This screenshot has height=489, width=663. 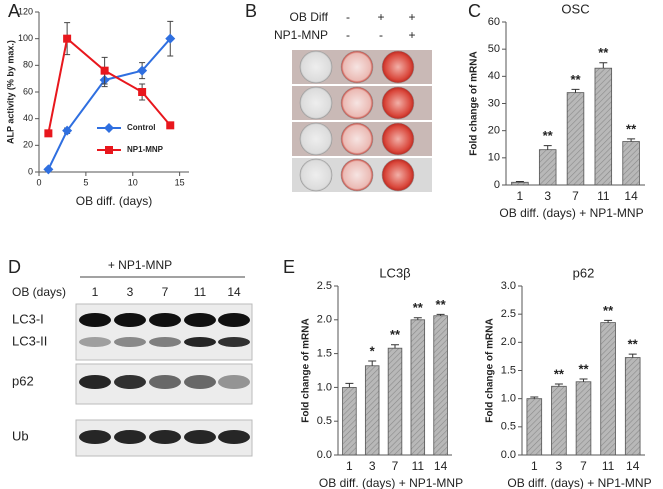 What do you see at coordinates (23, 380) in the screenshot?
I see `band-label: p62` at bounding box center [23, 380].